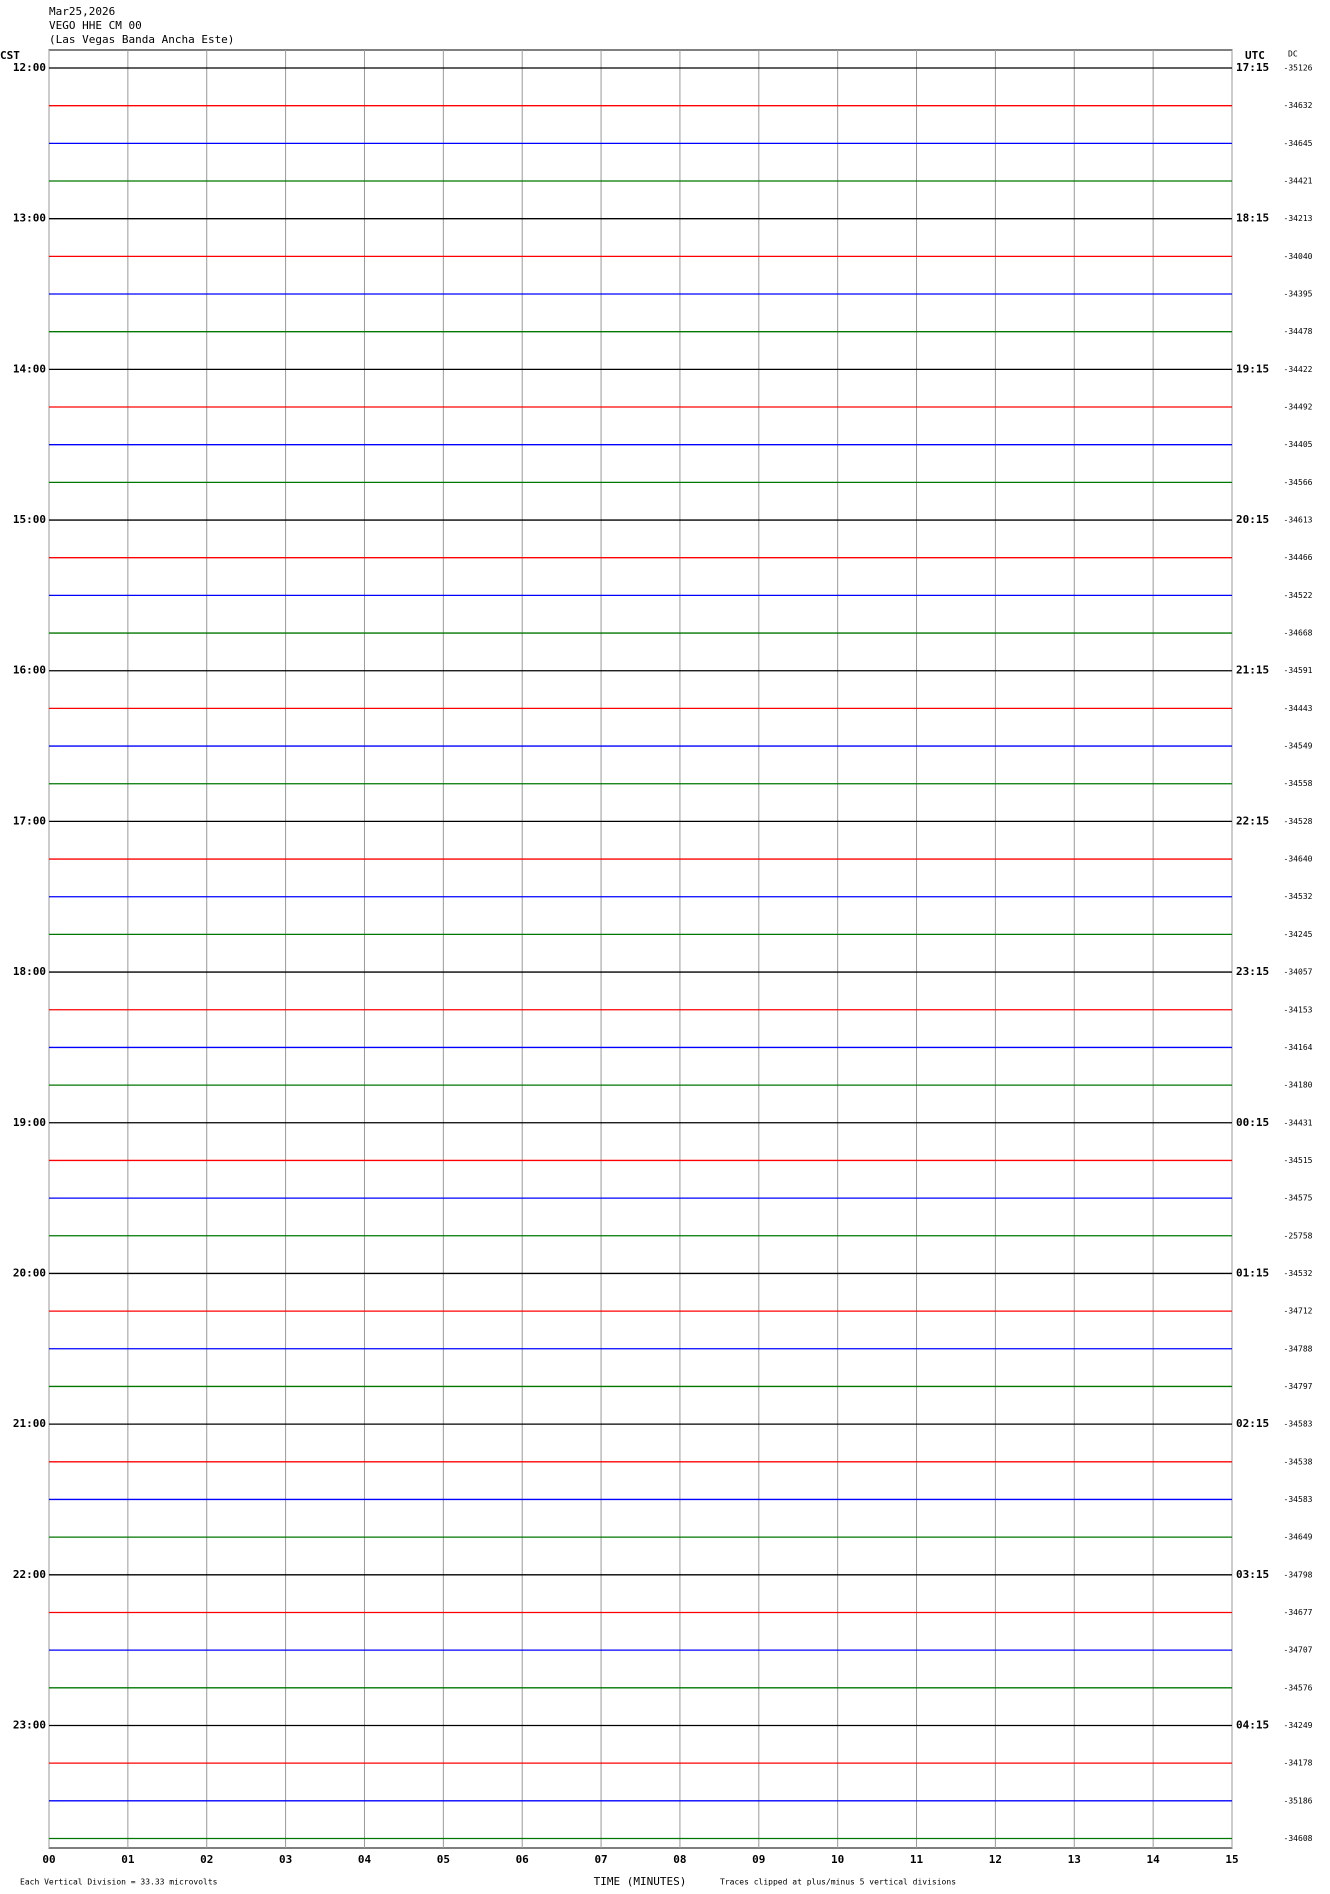  I want to click on location: (Las Vegas Banda Ancha Este), so click(141, 39).